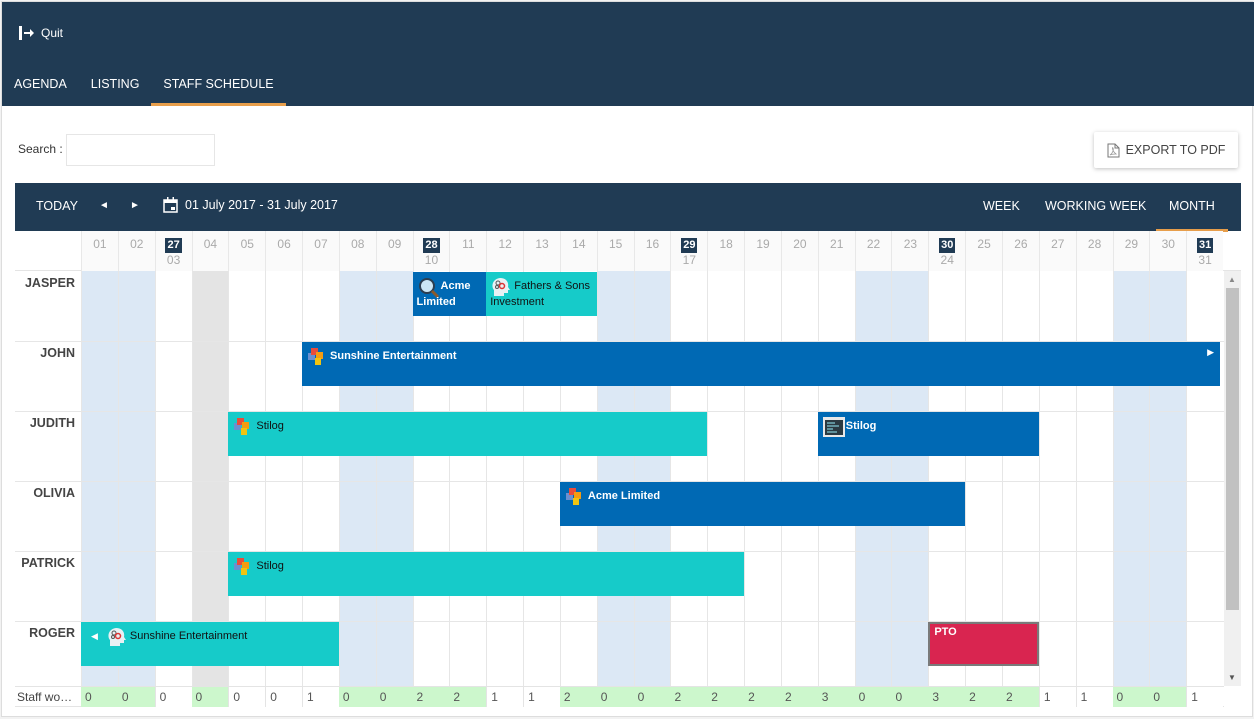 The width and height of the screenshot is (1254, 719). What do you see at coordinates (1192, 207) in the screenshot?
I see `view-month: MONTH` at bounding box center [1192, 207].